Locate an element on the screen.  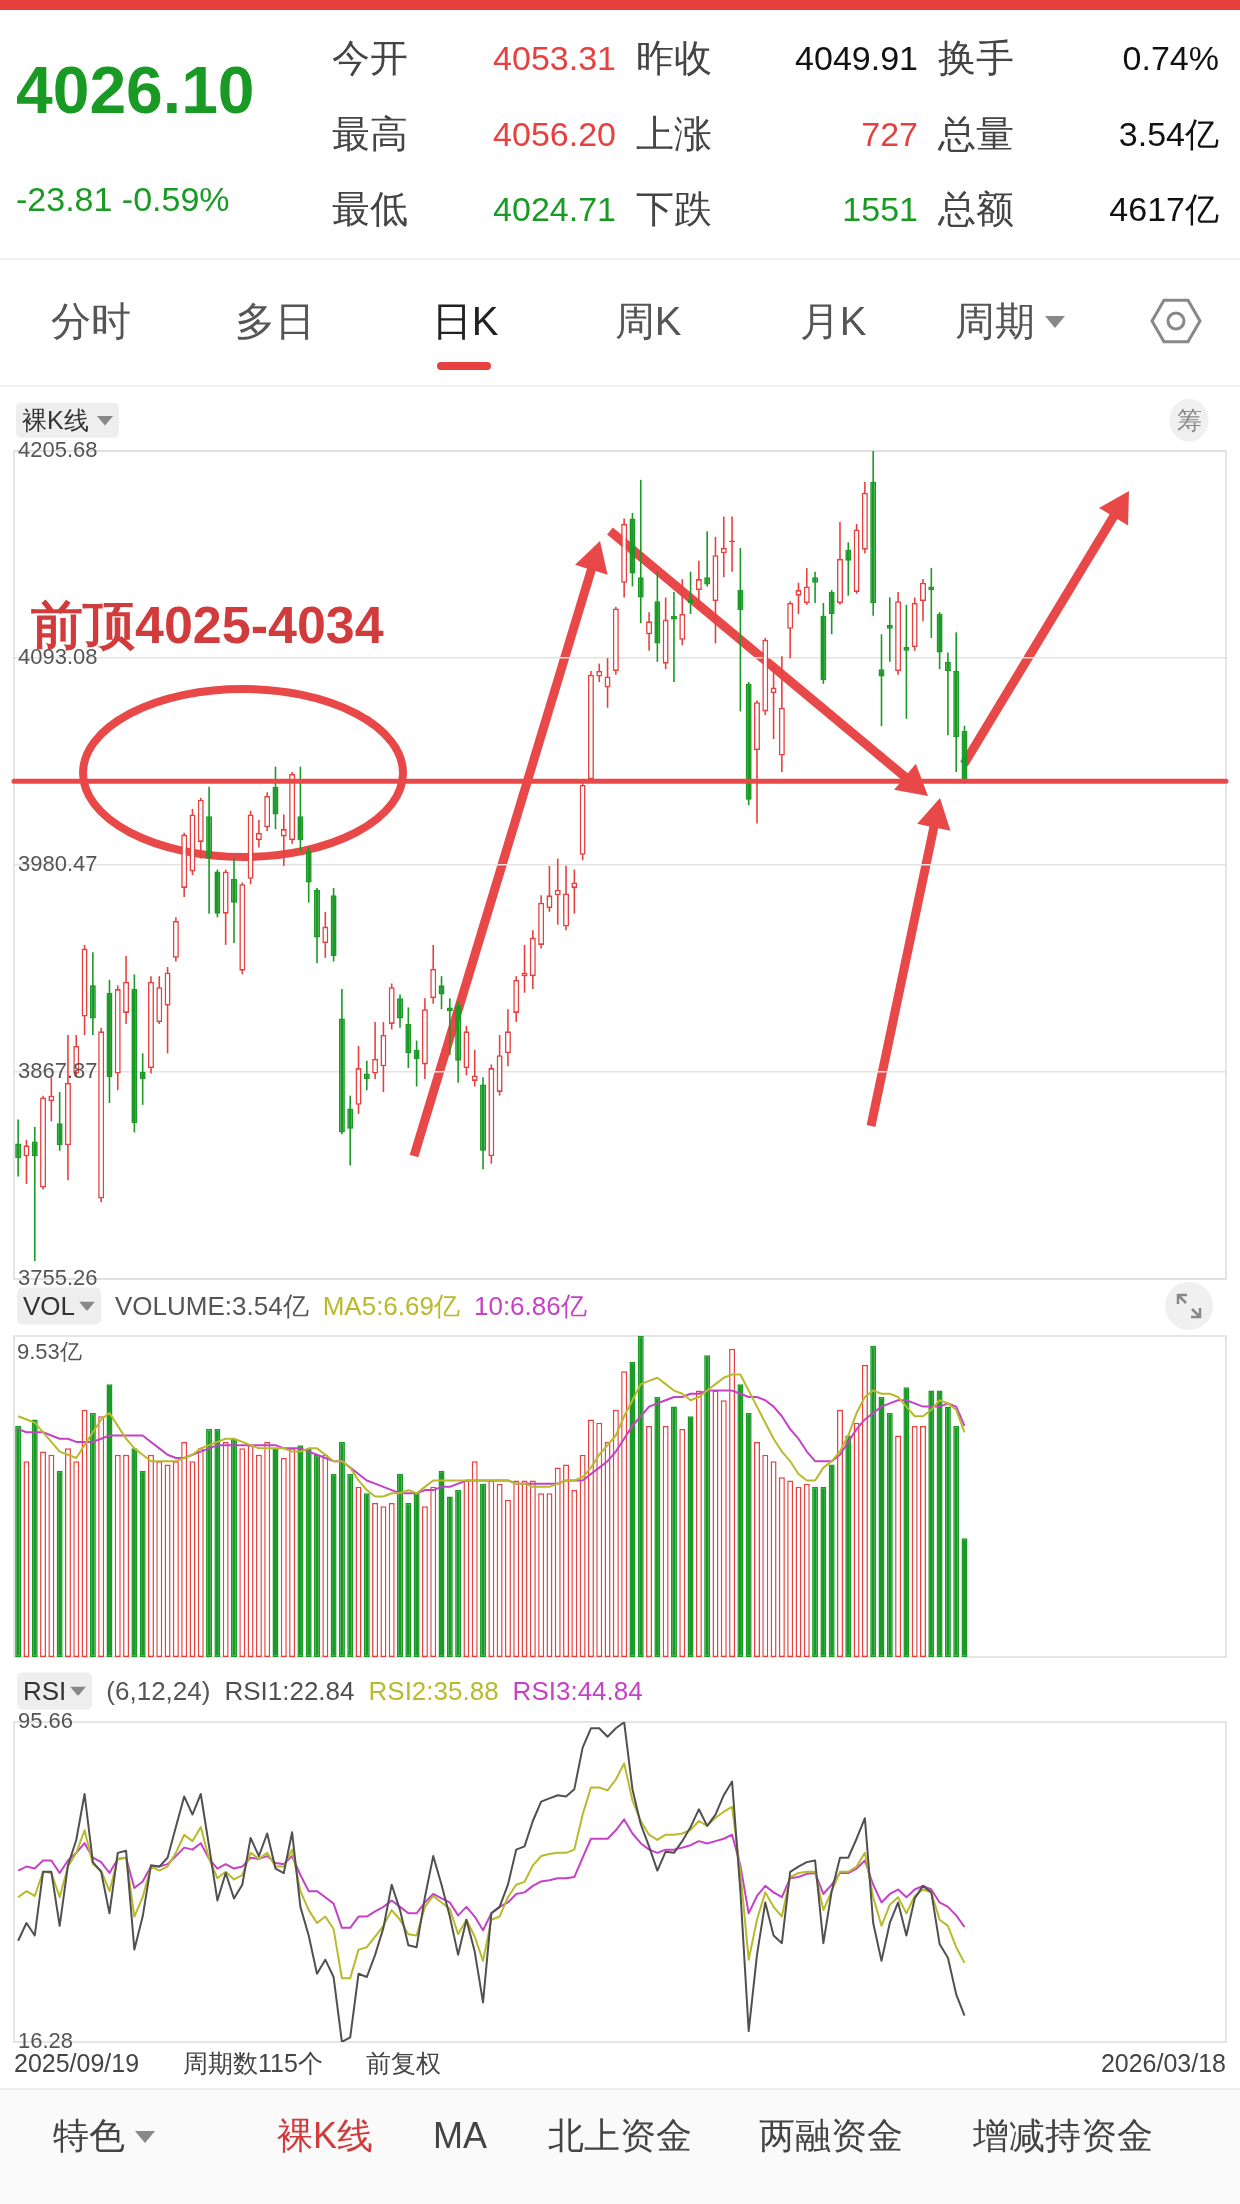
text: 727 is located at coordinates (889, 135).